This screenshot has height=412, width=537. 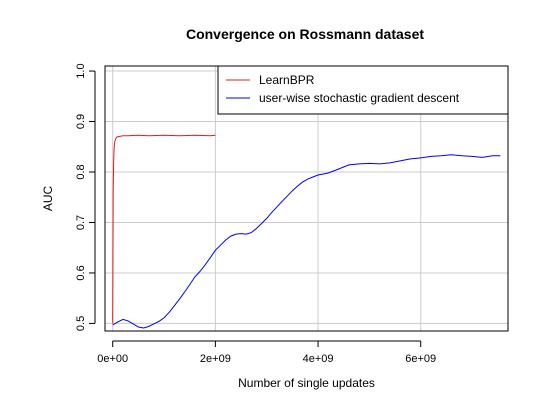 What do you see at coordinates (420, 359) in the screenshot?
I see `x-tick-label: 6e+09` at bounding box center [420, 359].